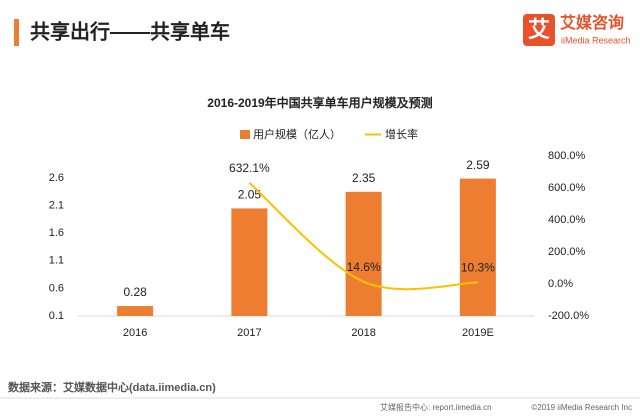 The width and height of the screenshot is (640, 416). I want to click on logo-sub: iiMedia Research, so click(596, 40).